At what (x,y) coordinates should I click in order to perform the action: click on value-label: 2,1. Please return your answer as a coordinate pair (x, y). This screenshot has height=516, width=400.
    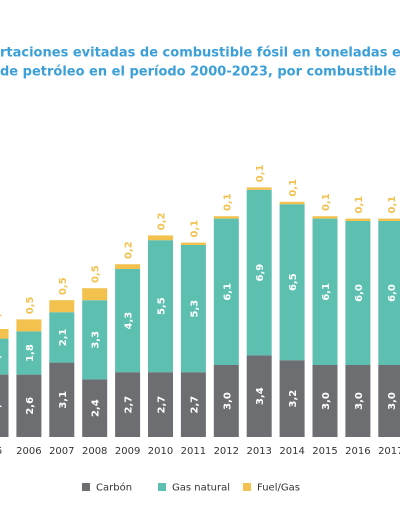
    Looking at the image, I should click on (63, 338).